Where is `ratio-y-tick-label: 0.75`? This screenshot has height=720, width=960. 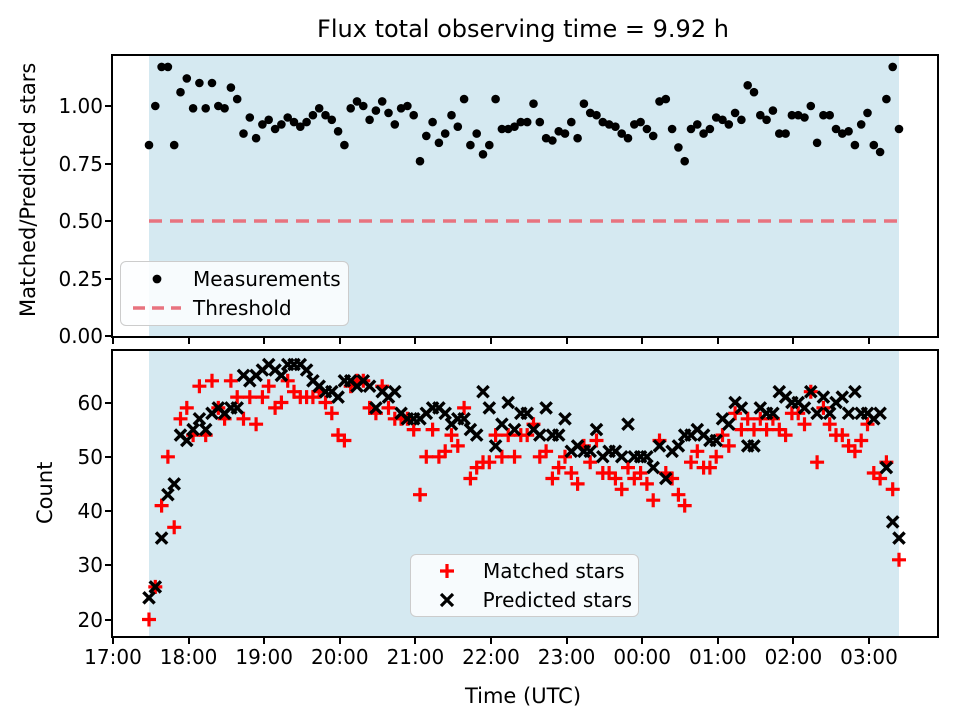
ratio-y-tick-label: 0.75 is located at coordinates (80, 163).